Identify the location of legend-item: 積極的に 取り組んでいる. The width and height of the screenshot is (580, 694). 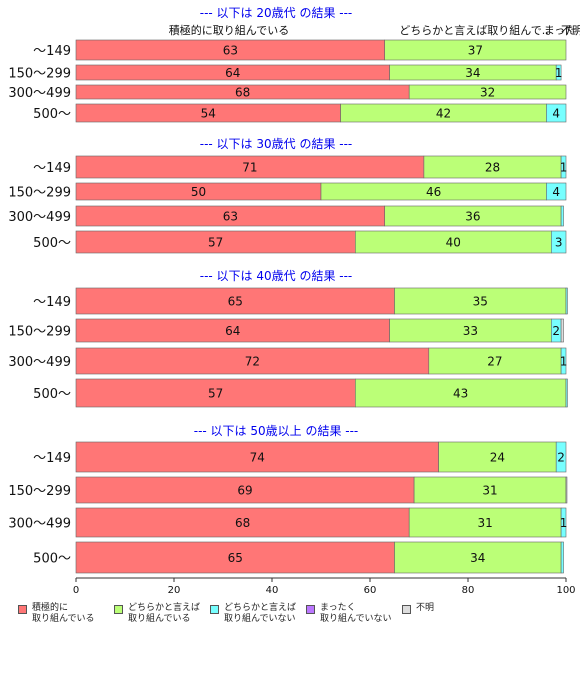
(66, 614).